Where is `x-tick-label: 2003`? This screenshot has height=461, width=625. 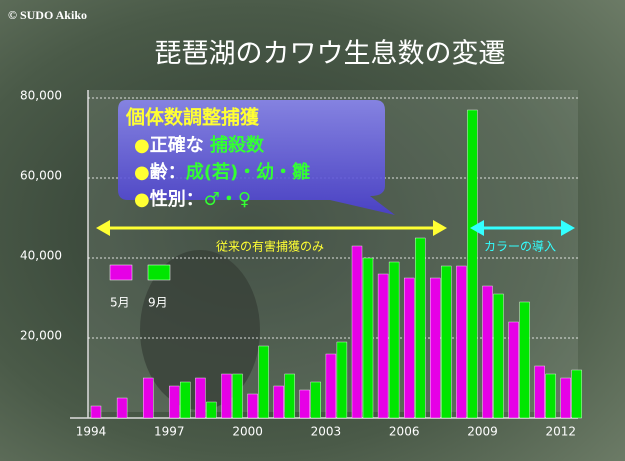 x-tick-label: 2003 is located at coordinates (326, 432).